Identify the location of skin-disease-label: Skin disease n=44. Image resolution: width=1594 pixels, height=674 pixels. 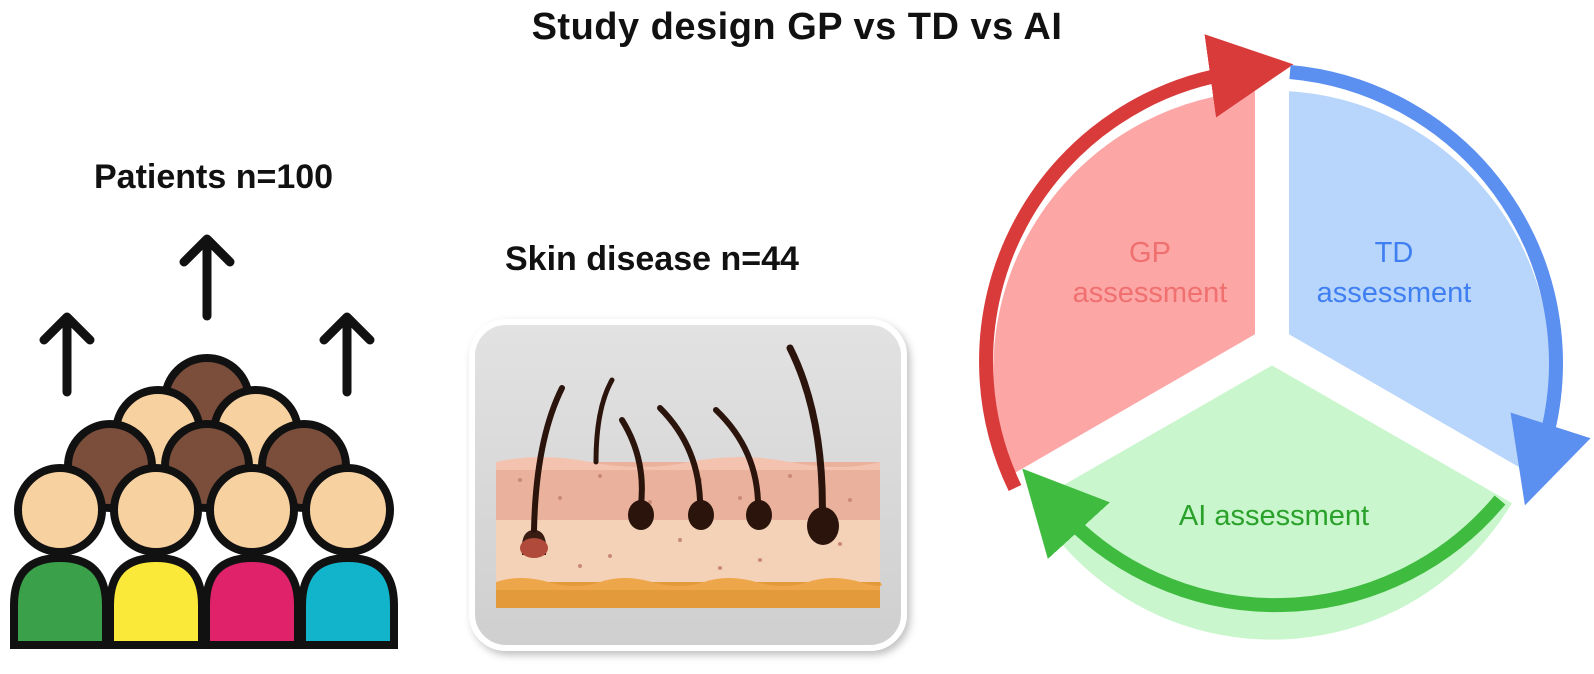
(652, 259).